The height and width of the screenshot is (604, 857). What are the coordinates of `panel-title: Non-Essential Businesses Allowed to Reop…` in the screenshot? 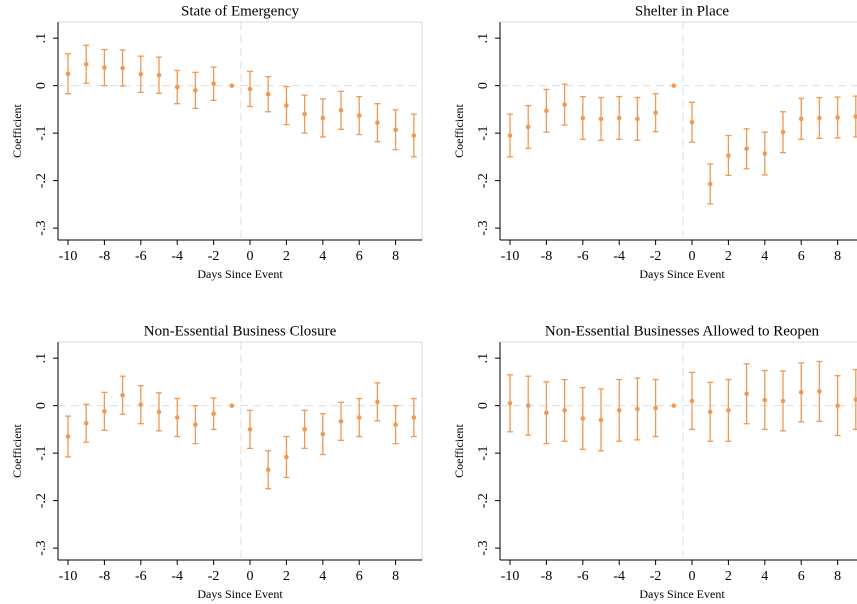 It's located at (682, 331).